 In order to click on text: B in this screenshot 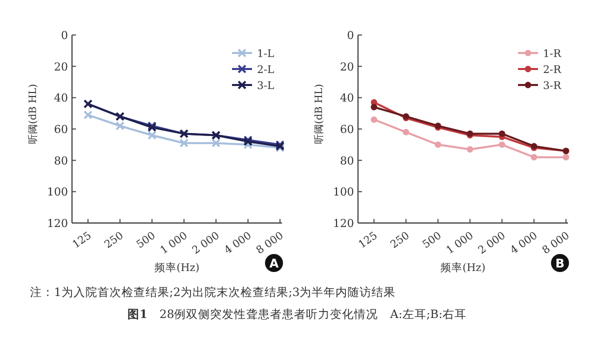, I will do `click(560, 263)`.